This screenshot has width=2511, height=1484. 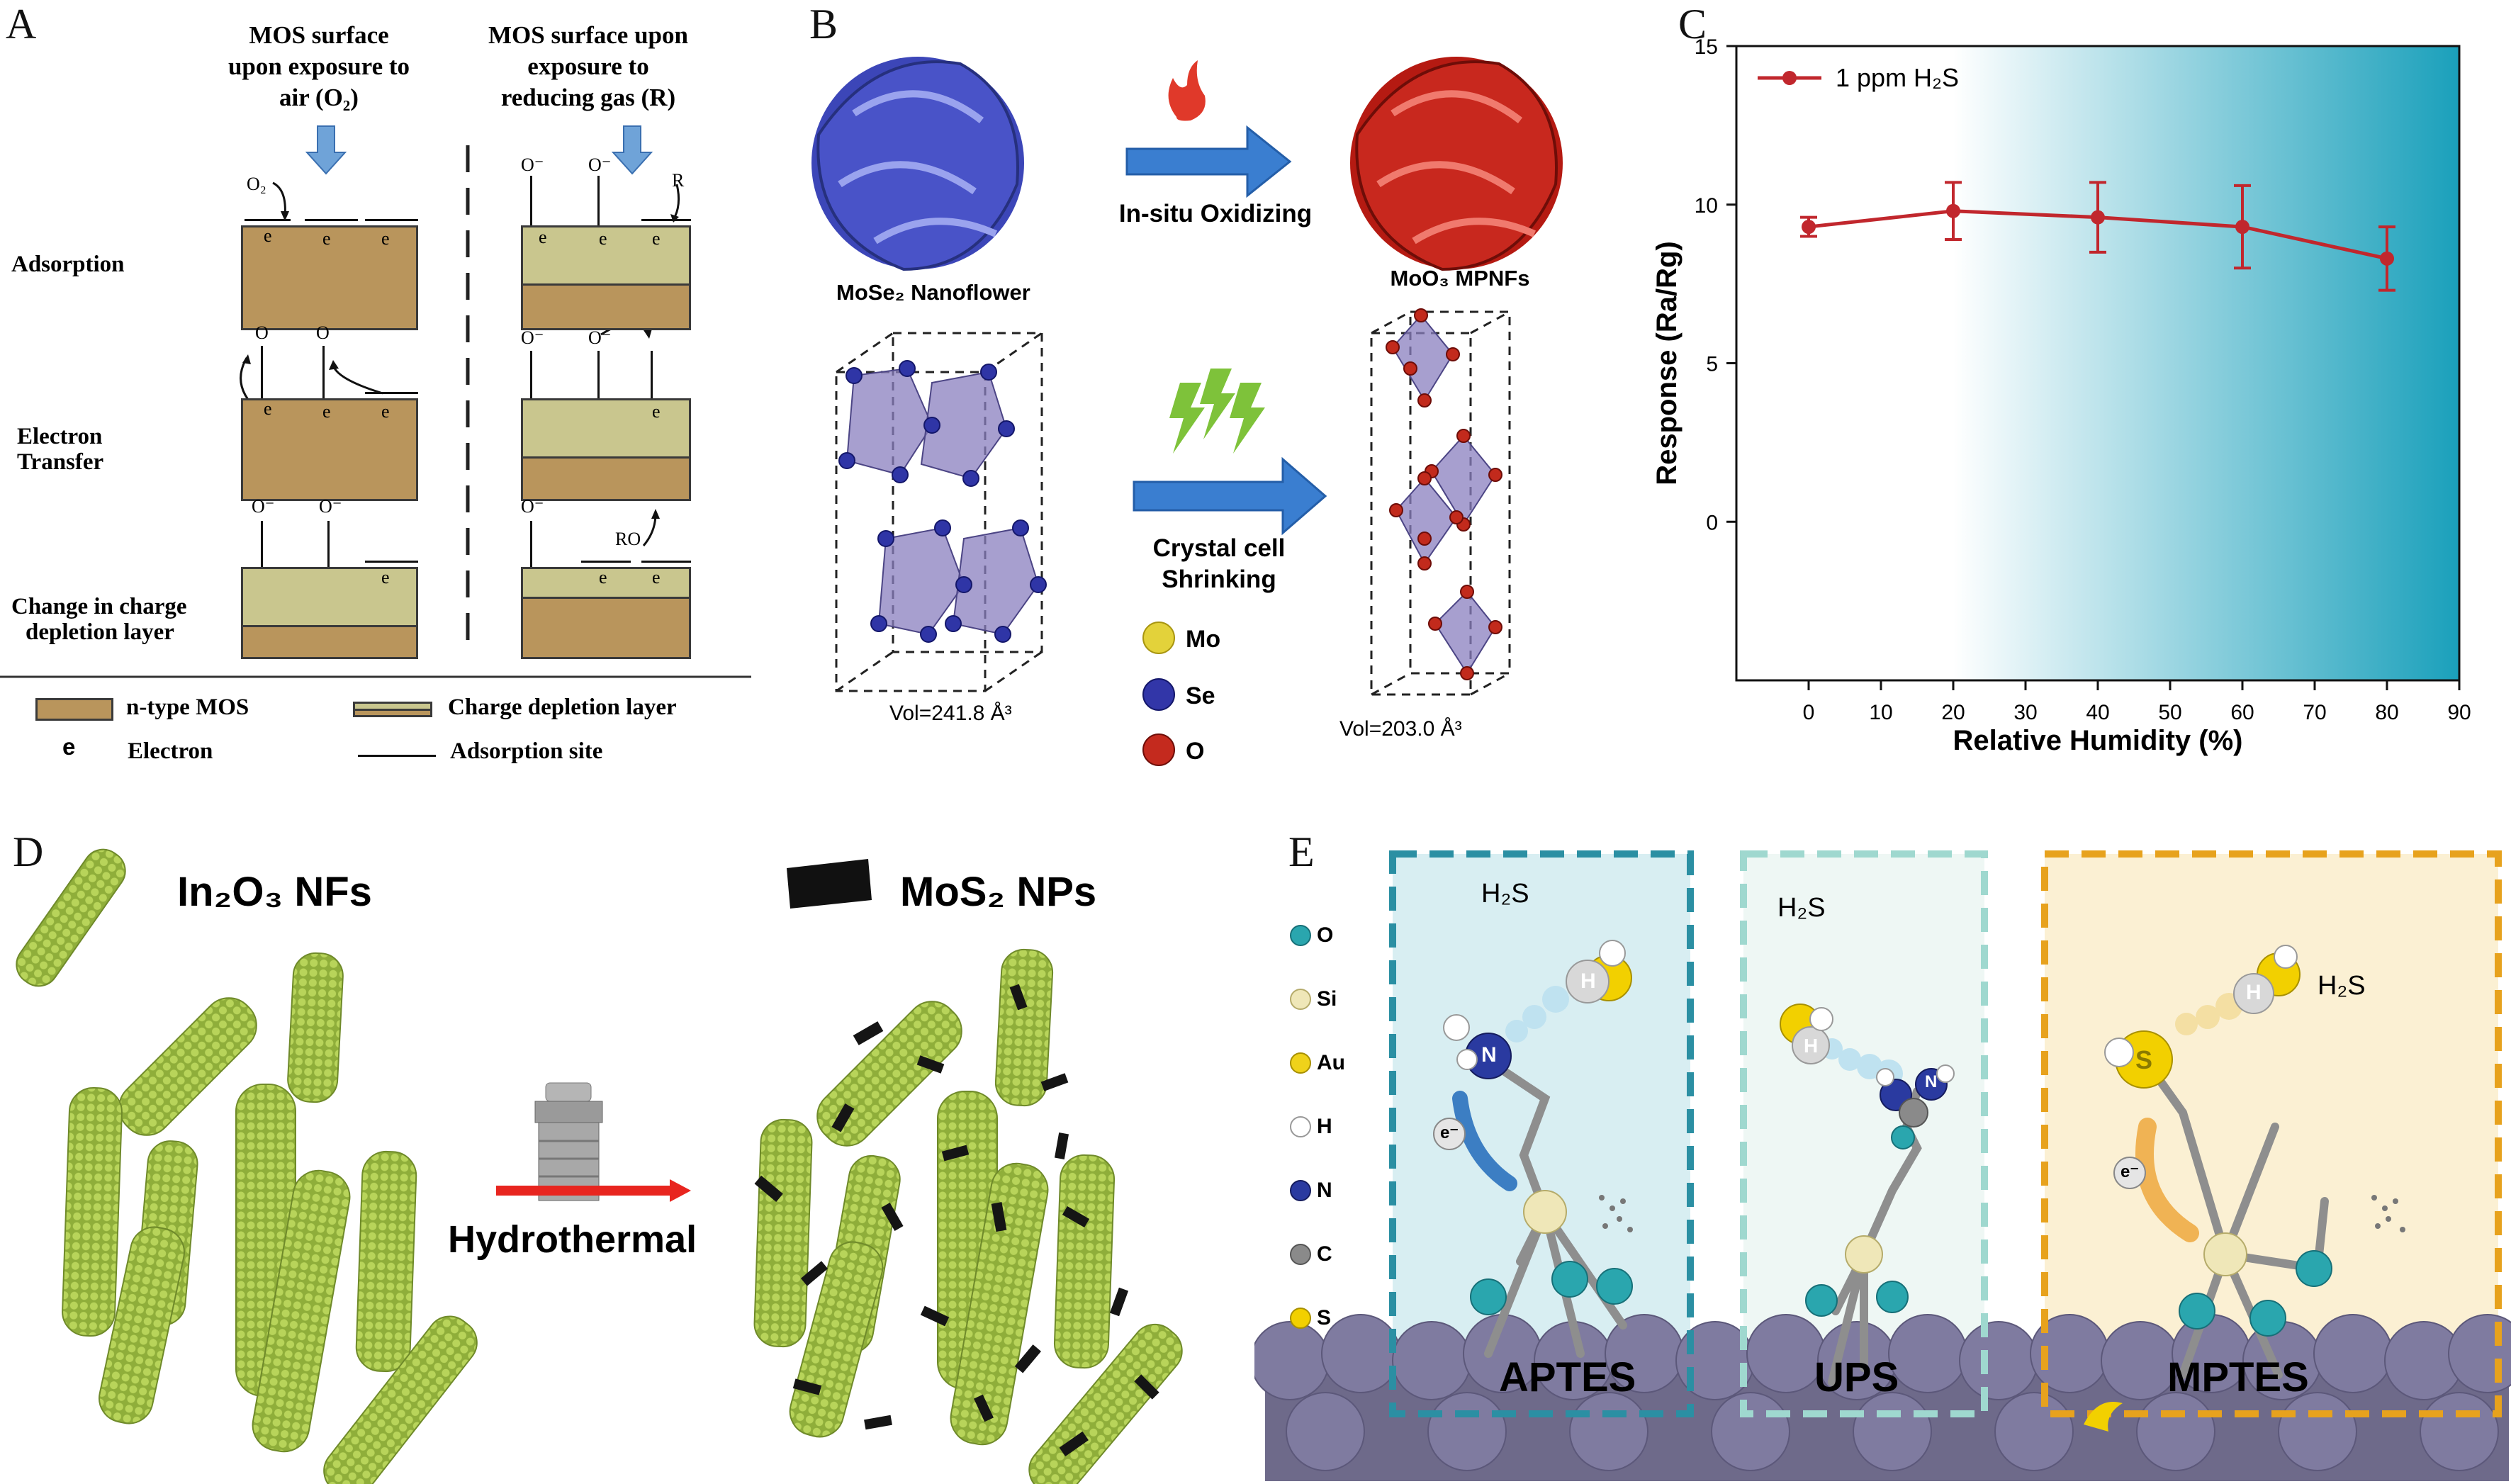 I want to click on n-legend-dot, so click(x=1300, y=1190).